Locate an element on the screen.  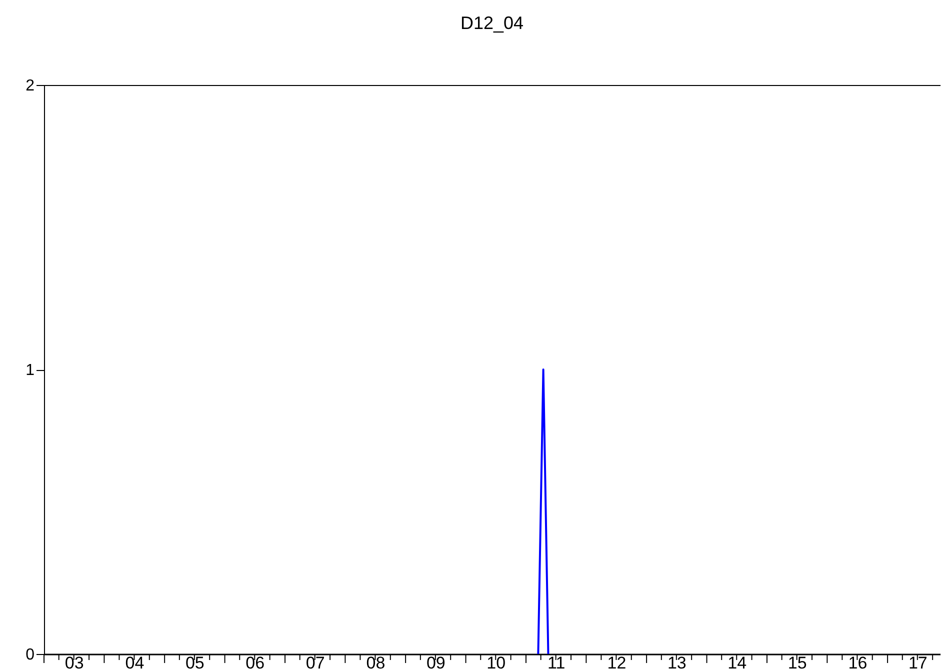
x-tick-label: 13 is located at coordinates (676, 662).